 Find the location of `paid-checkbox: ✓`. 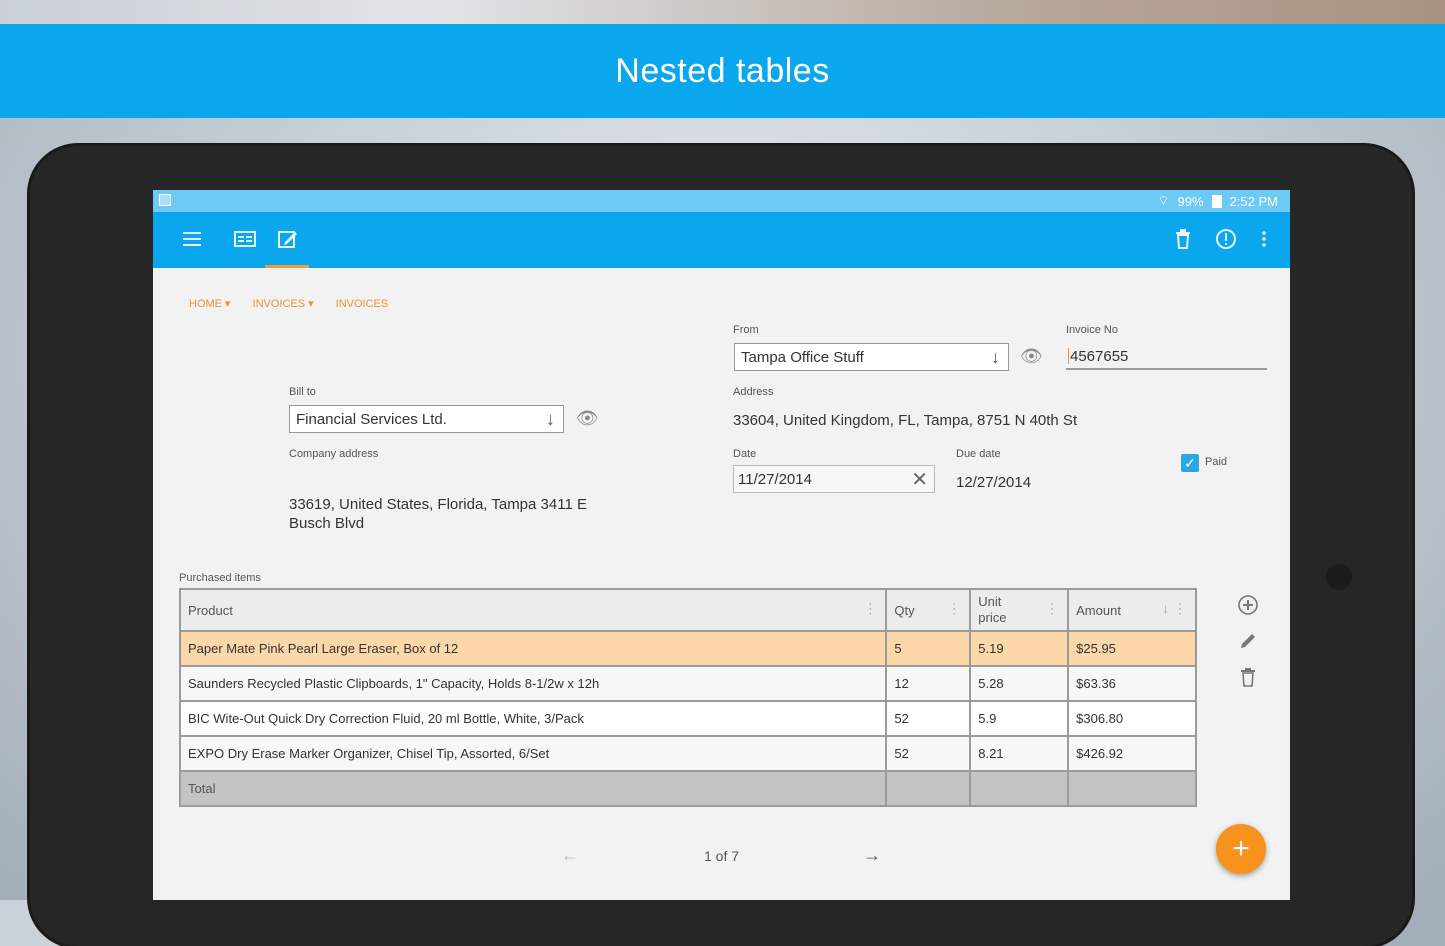

paid-checkbox: ✓ is located at coordinates (1190, 463).